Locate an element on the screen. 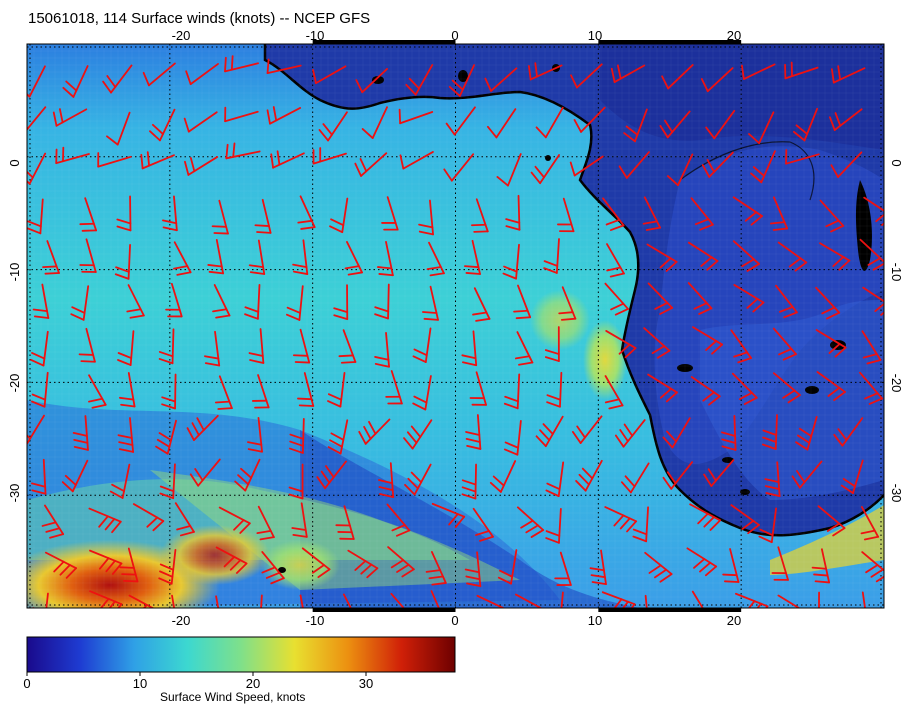  lon-tick-label: 20 is located at coordinates (734, 620).